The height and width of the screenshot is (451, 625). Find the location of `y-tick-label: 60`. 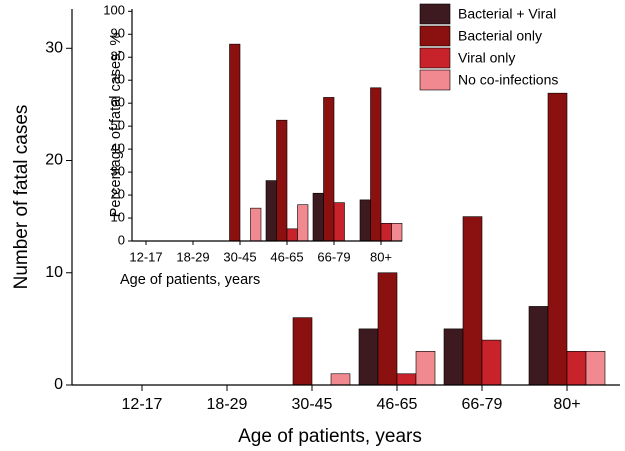

y-tick-label: 60 is located at coordinates (118, 102).